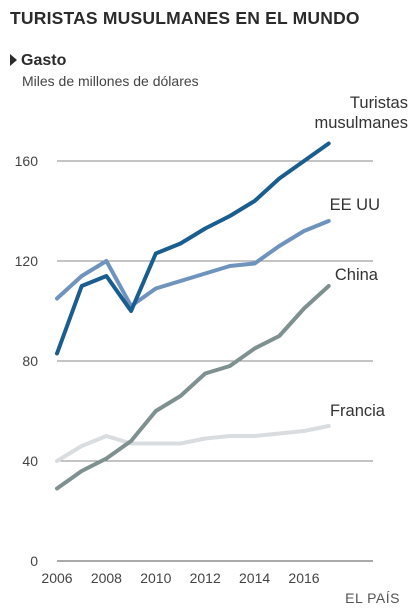 The image size is (414, 614). Describe the element at coordinates (44, 60) in the screenshot. I see `section-heading-label: Gasto` at that location.